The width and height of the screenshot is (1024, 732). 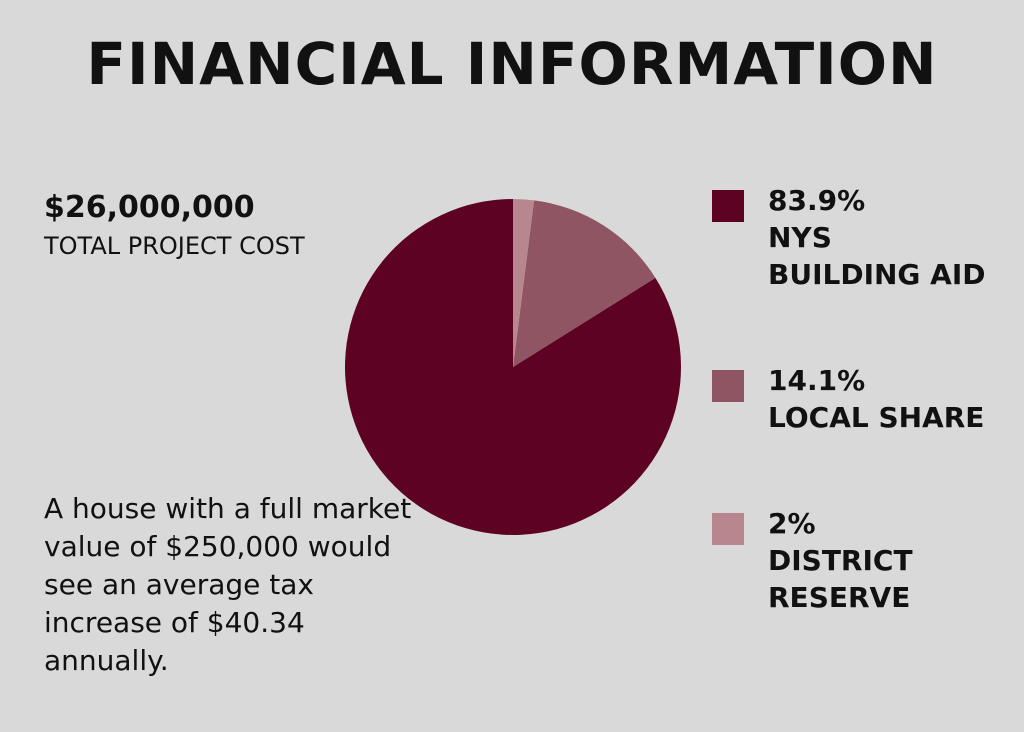 What do you see at coordinates (876, 417) in the screenshot?
I see `legend-name: LOCAL SHARE` at bounding box center [876, 417].